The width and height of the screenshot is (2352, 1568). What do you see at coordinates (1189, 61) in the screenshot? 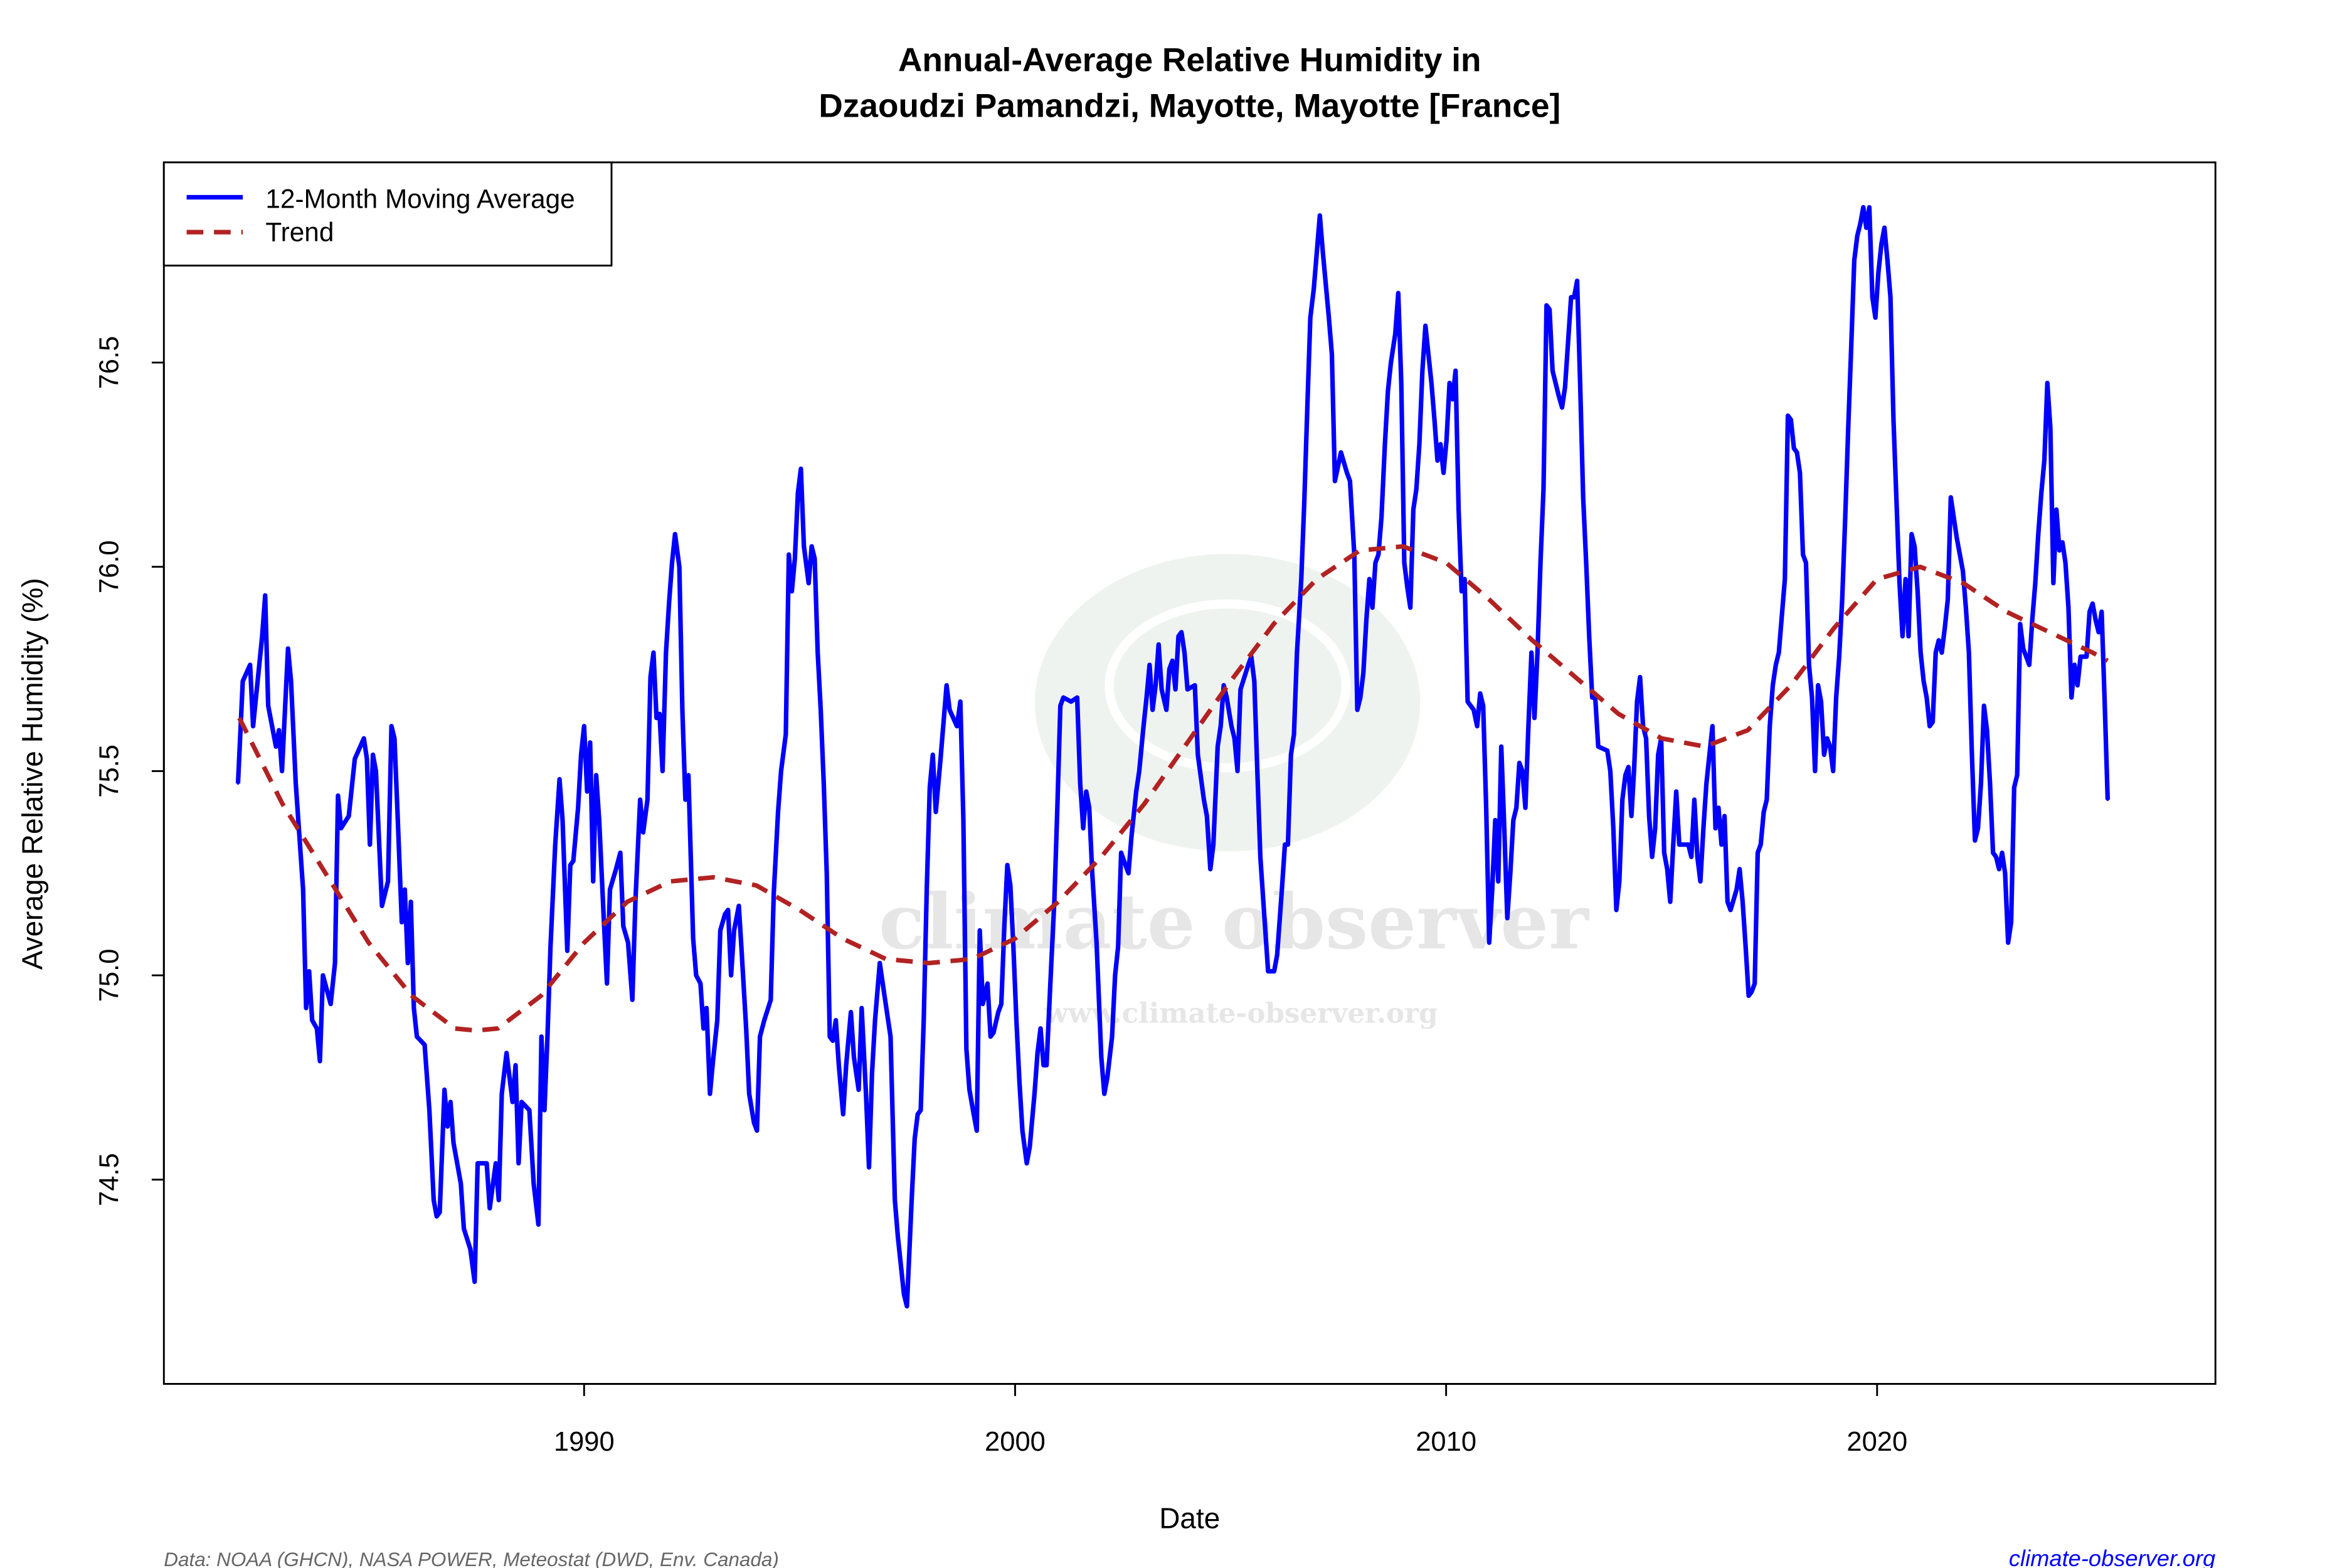
I see `chart-title-line-1: Annual-Average Relative Humidity in` at bounding box center [1189, 61].